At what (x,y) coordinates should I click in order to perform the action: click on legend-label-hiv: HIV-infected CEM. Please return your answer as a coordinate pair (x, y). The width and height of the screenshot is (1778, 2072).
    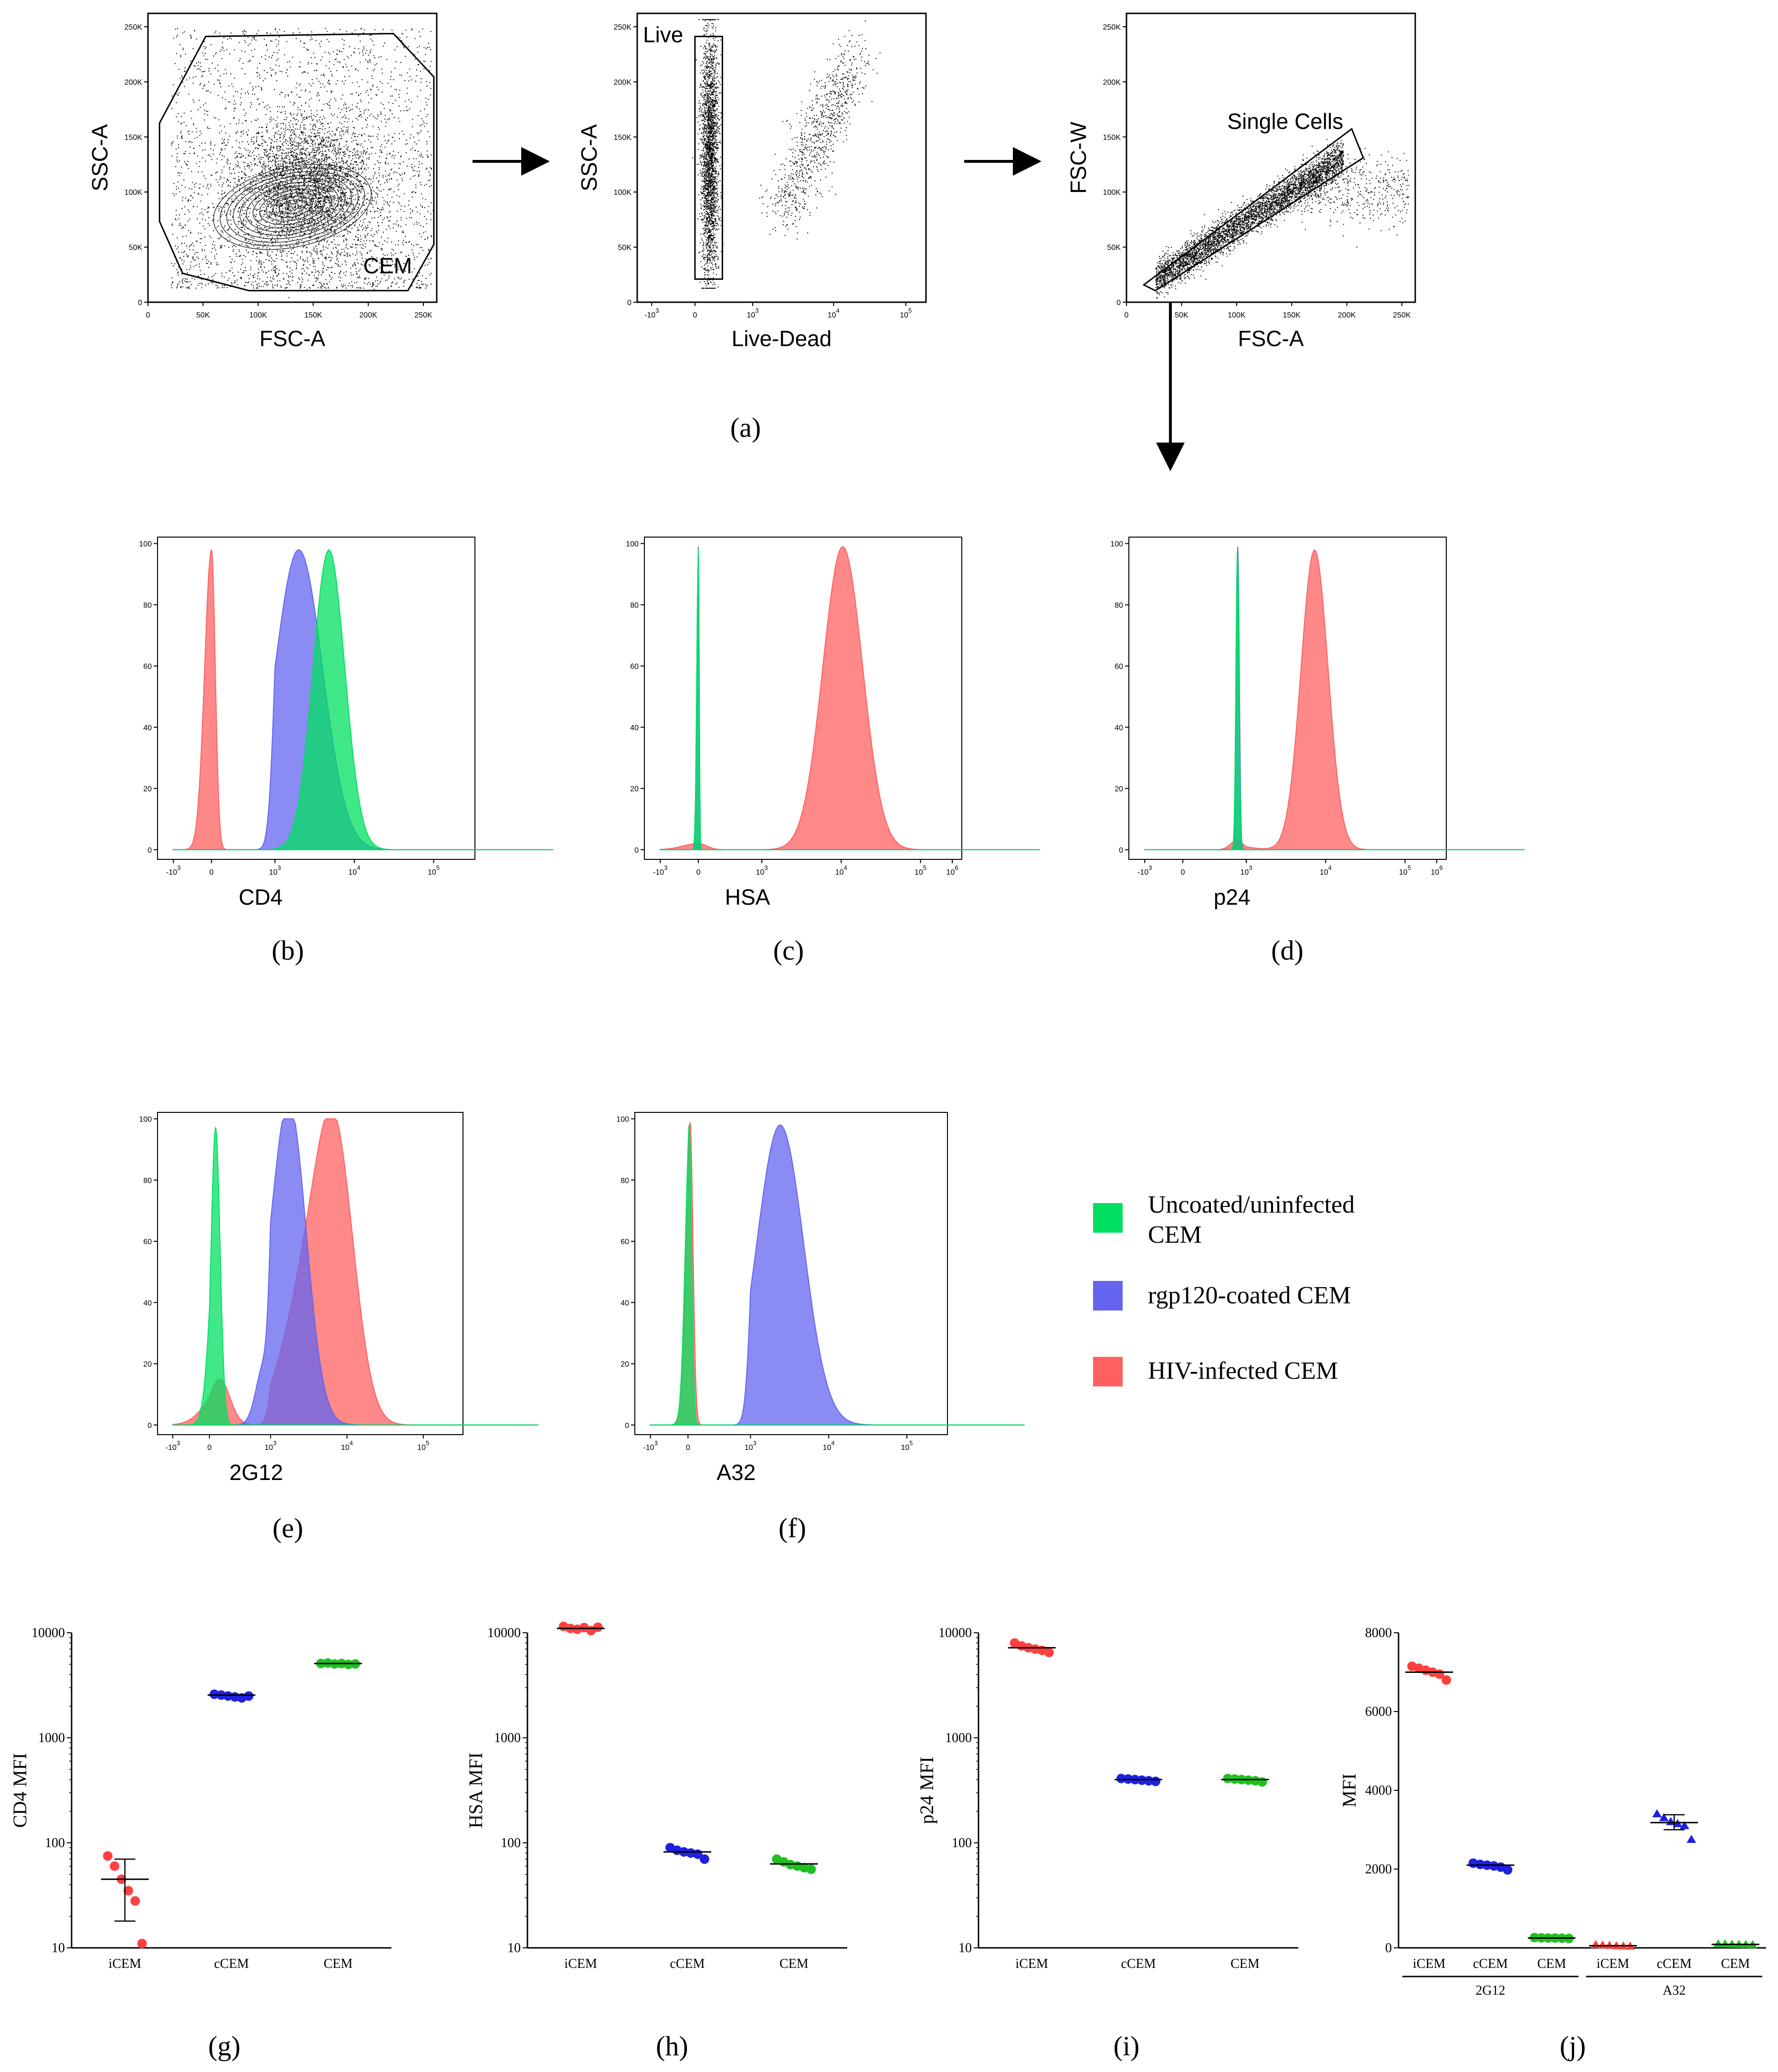
    Looking at the image, I should click on (1243, 1371).